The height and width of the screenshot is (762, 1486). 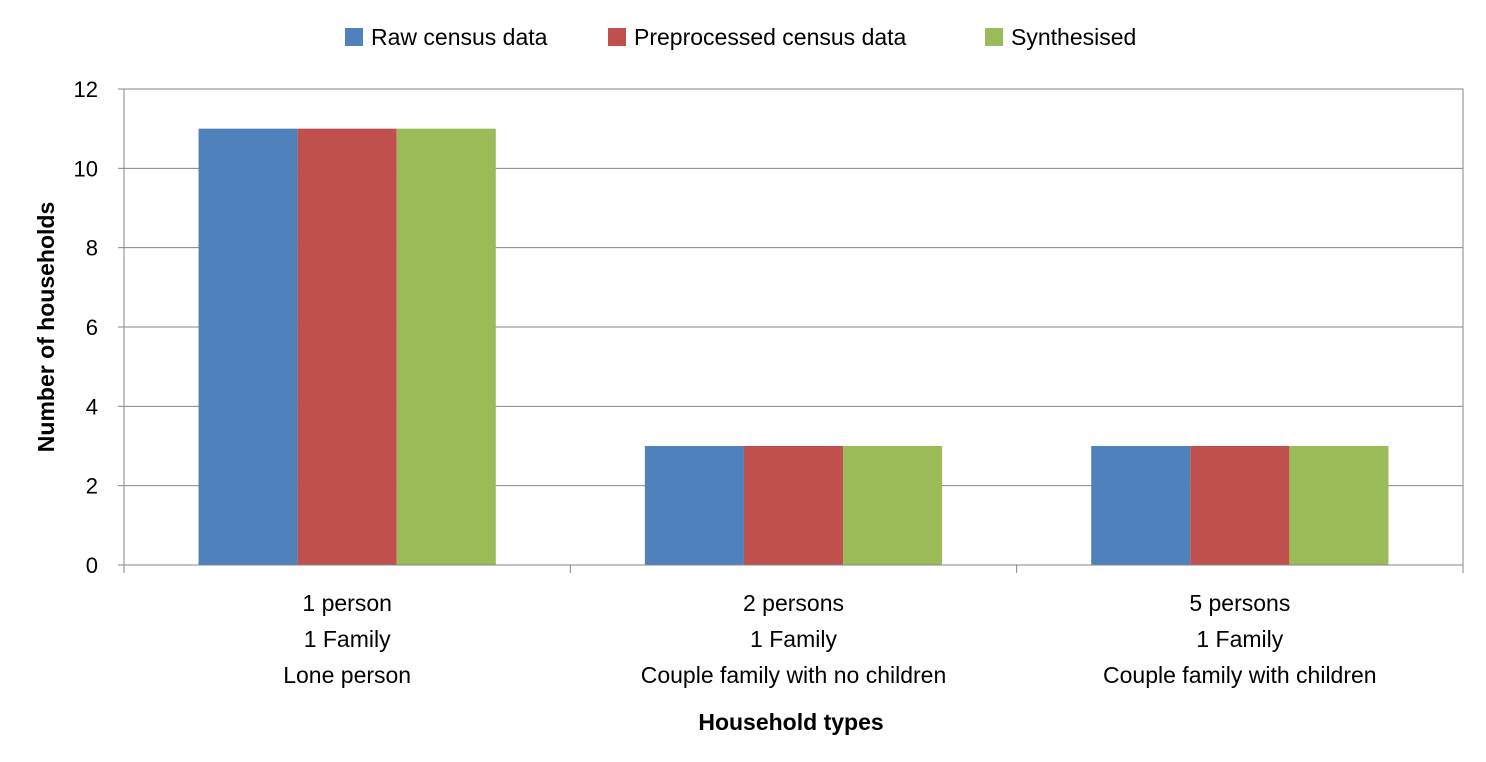 I want to click on y-tick-label: 4, so click(x=92, y=406).